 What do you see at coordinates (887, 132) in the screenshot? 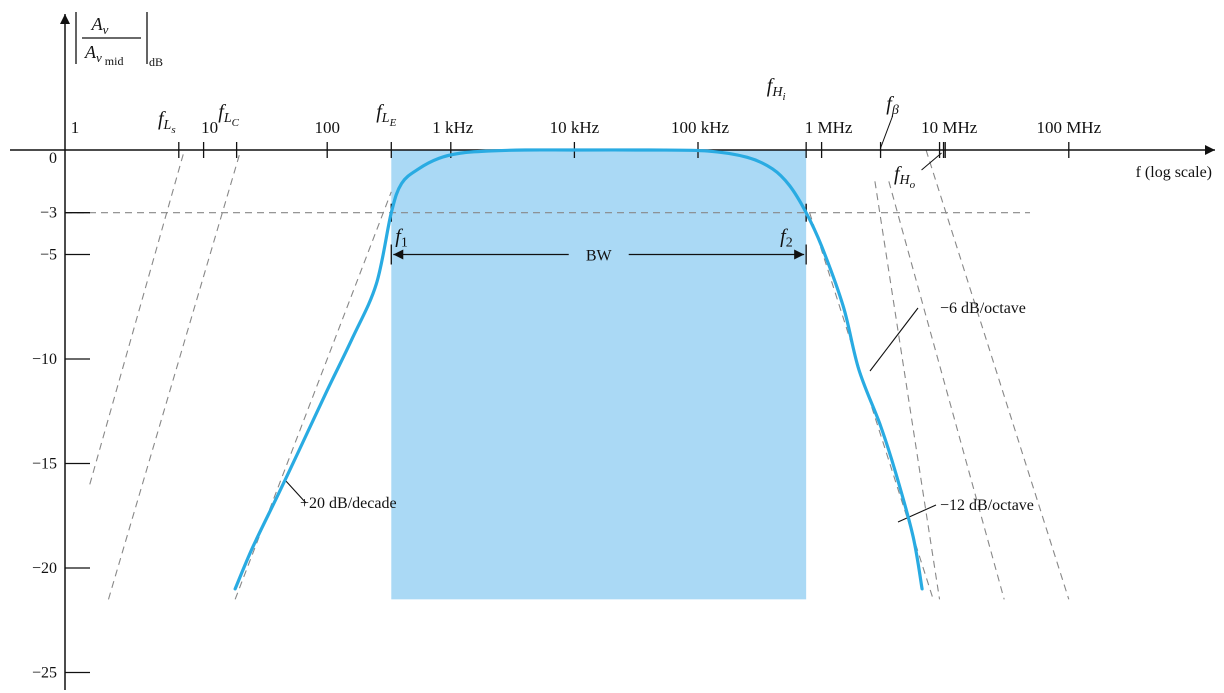
I see `fbeta-leader-line` at bounding box center [887, 132].